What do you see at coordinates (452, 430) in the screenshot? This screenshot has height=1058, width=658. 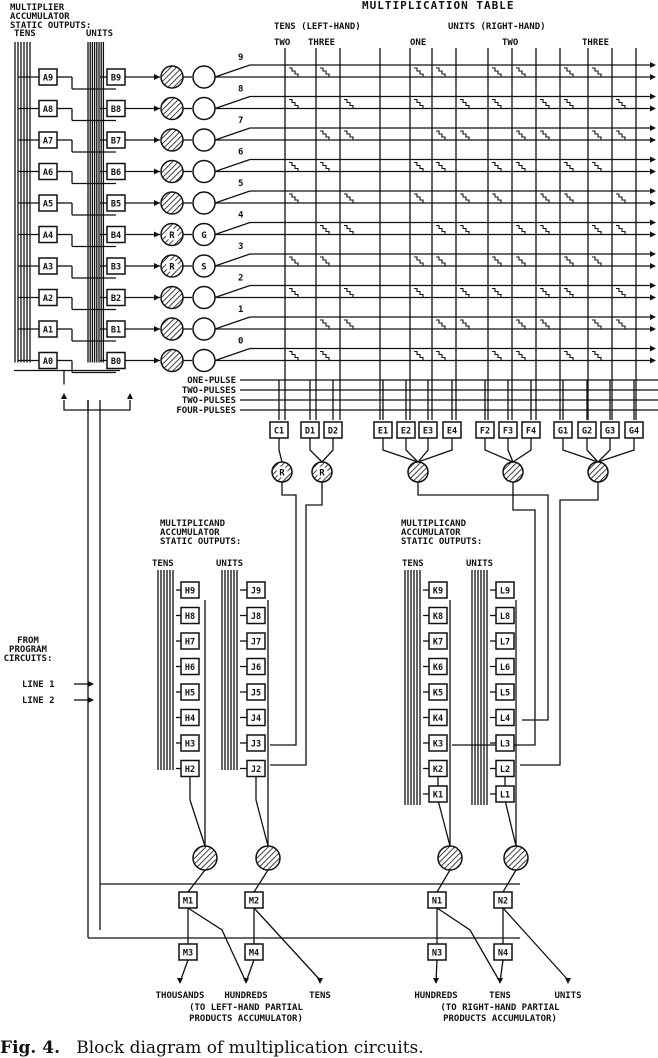 I see `pulse-gate-E4-box` at bounding box center [452, 430].